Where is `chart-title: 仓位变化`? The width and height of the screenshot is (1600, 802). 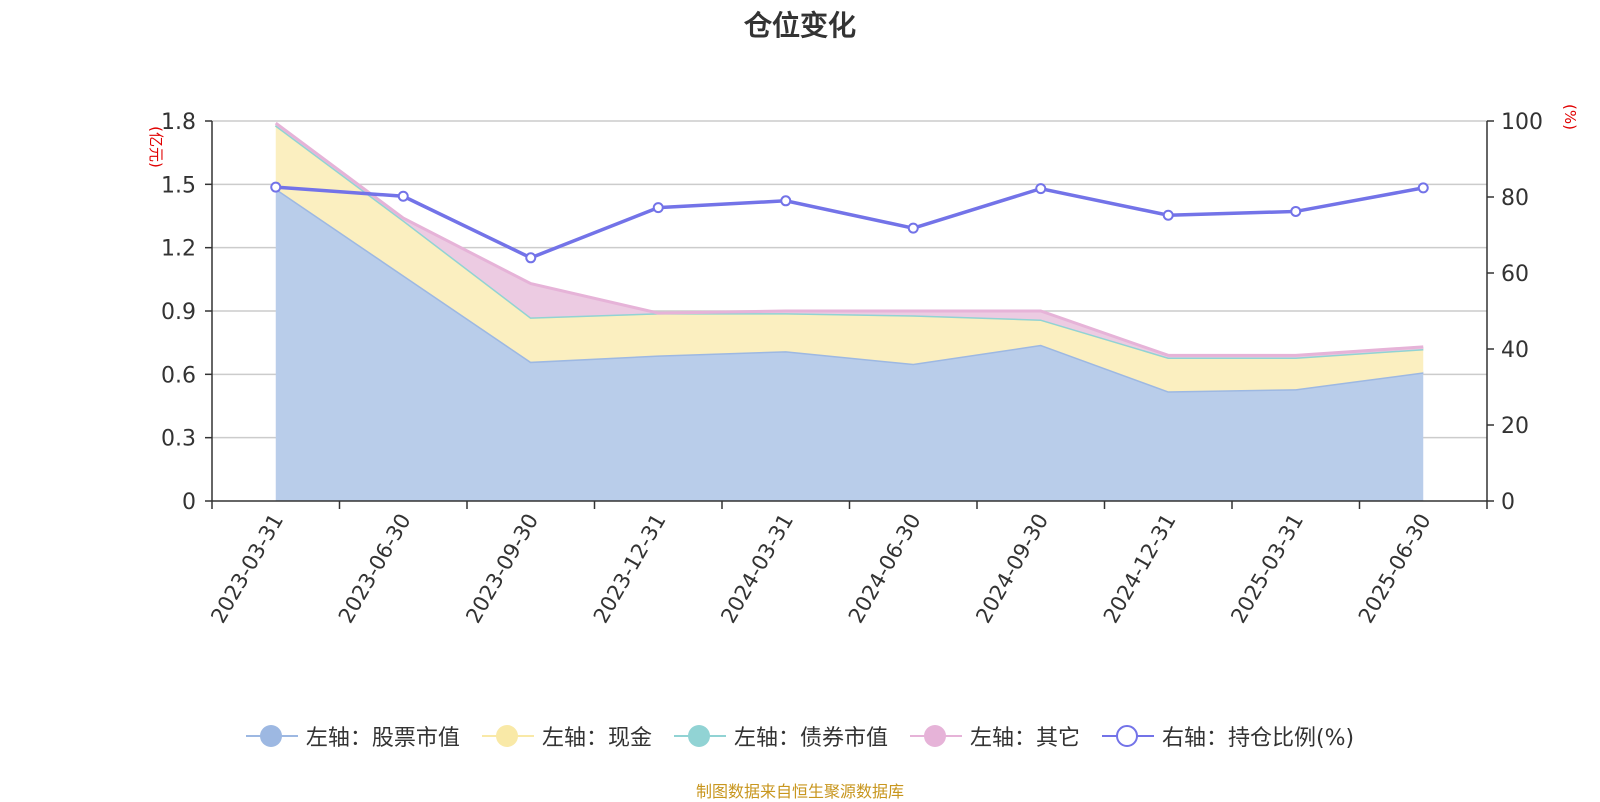 chart-title: 仓位变化 is located at coordinates (799, 25).